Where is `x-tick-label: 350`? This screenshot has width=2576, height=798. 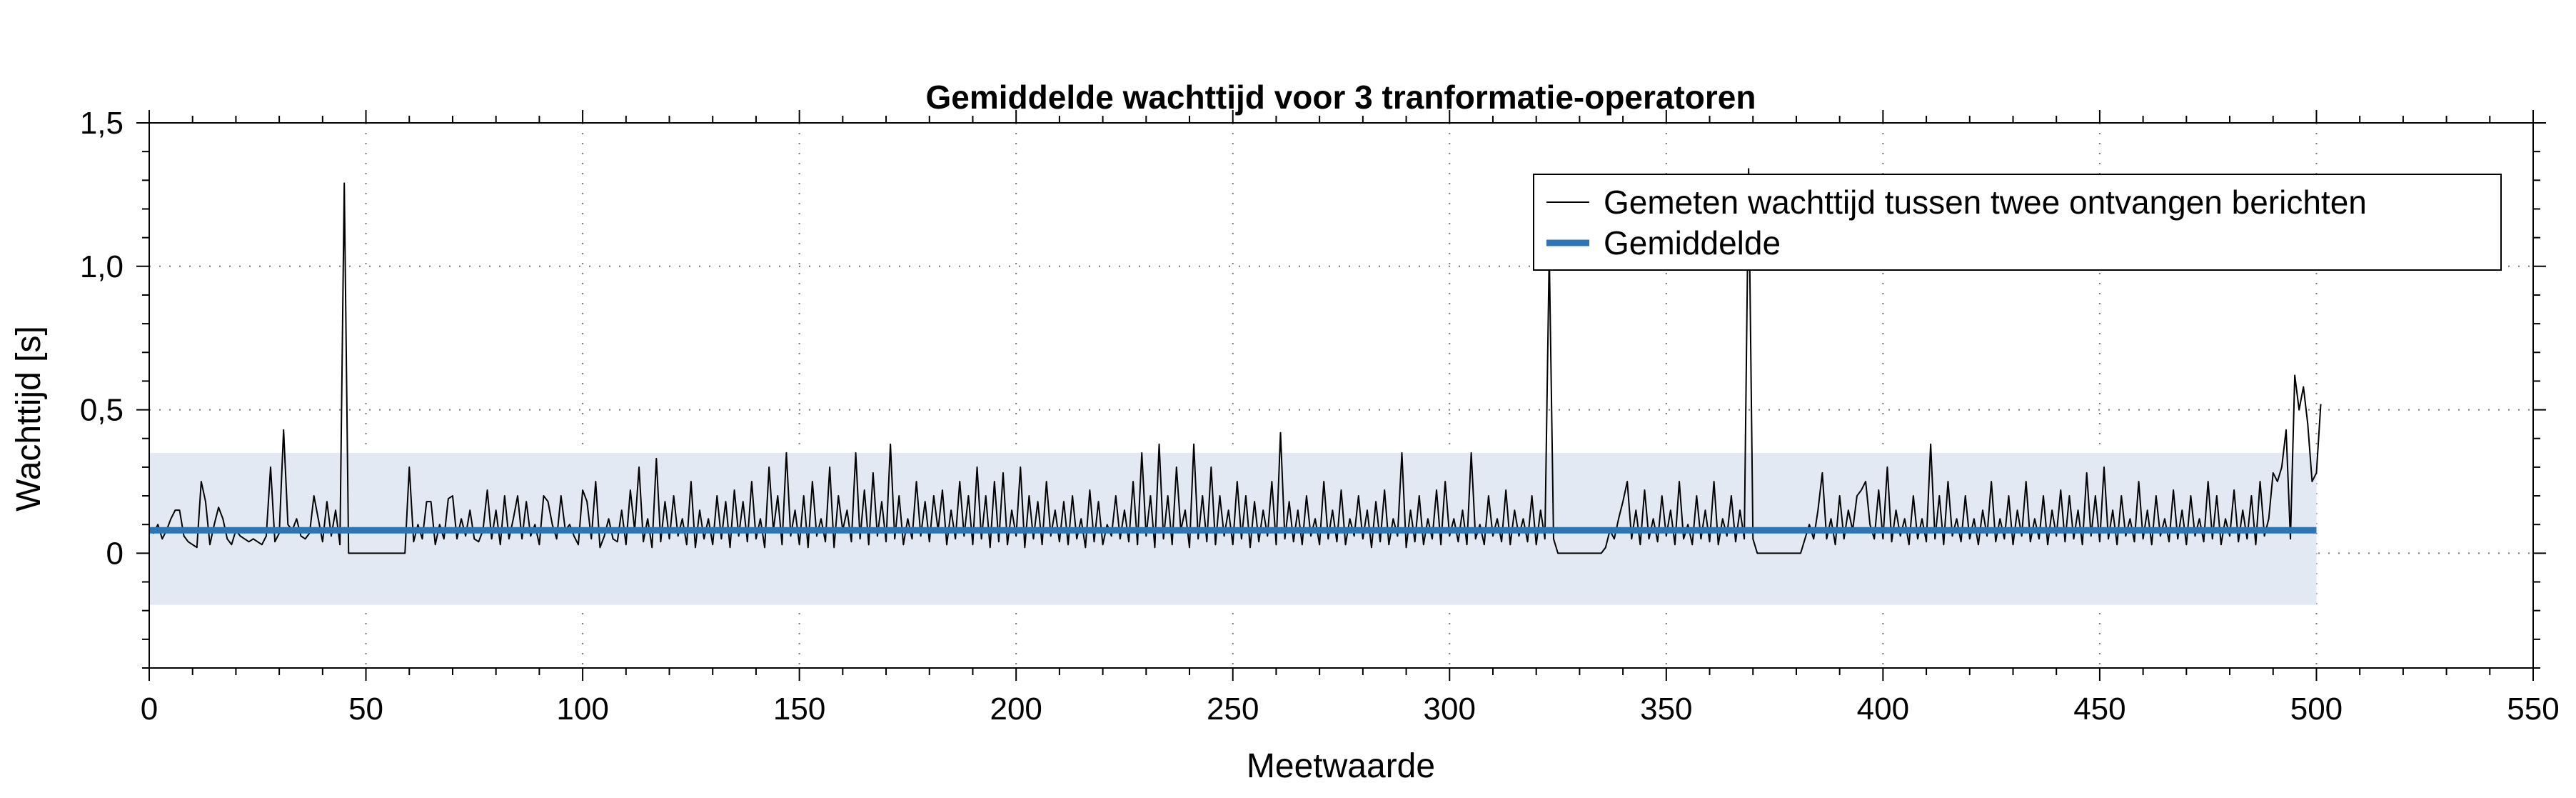 x-tick-label: 350 is located at coordinates (1666, 709).